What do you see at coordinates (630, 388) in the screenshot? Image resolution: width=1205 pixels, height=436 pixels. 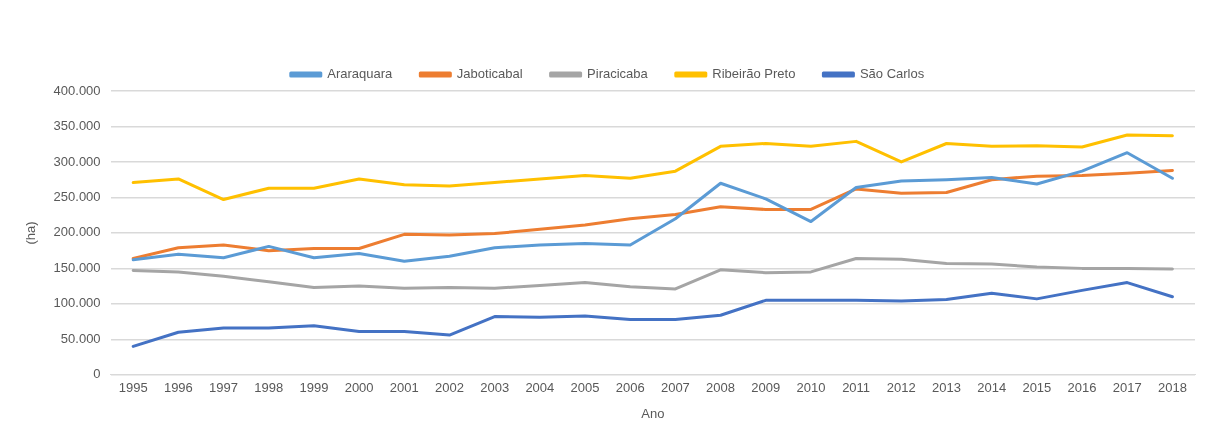 I see `x-tick-label: 2006` at bounding box center [630, 388].